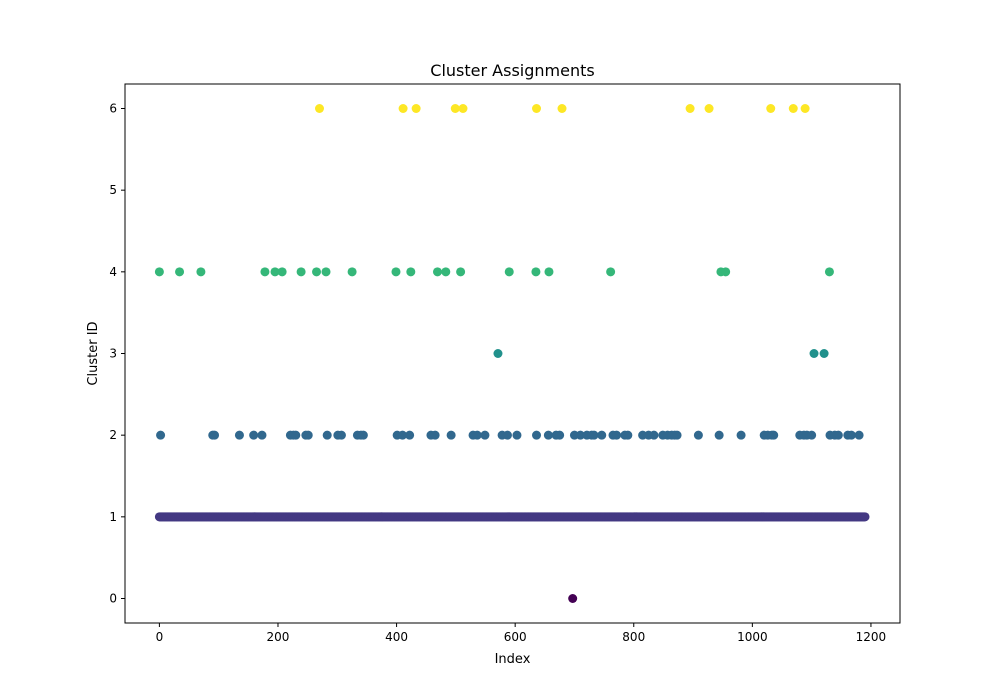  I want to click on x-tick-label: 0, so click(160, 637).